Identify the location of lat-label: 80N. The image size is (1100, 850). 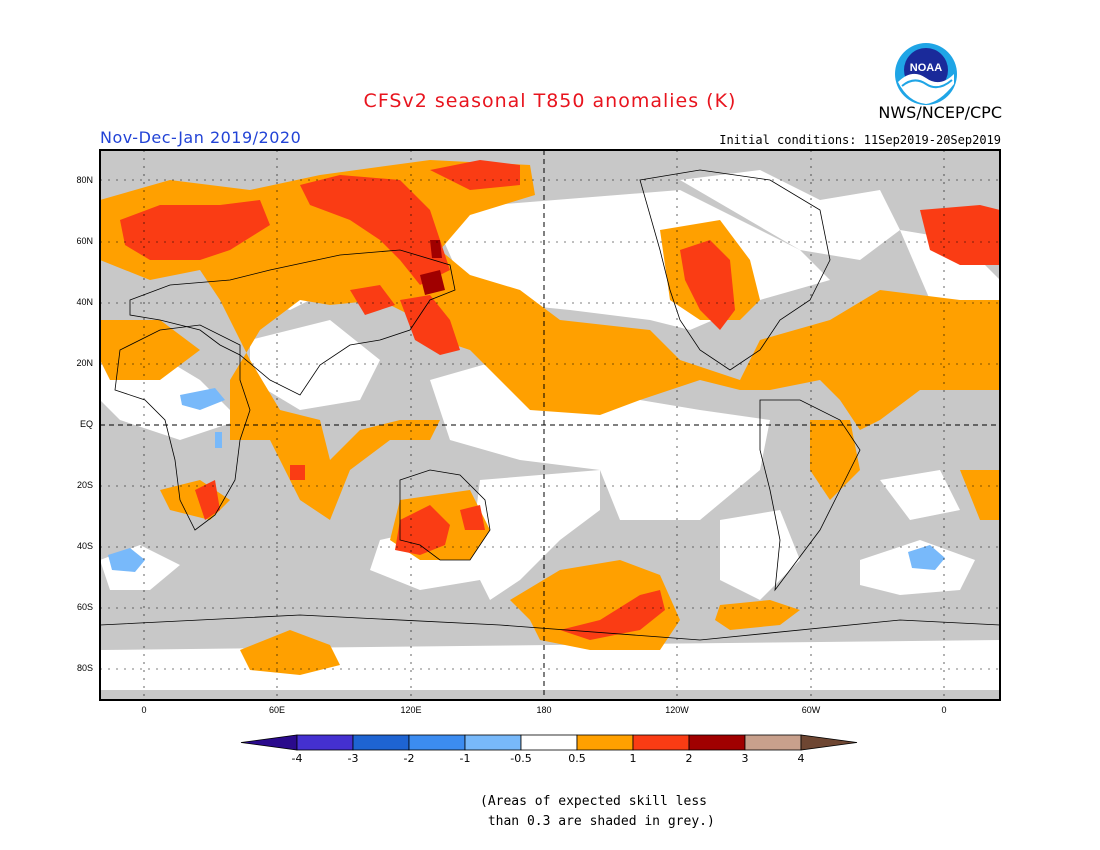
(84, 180).